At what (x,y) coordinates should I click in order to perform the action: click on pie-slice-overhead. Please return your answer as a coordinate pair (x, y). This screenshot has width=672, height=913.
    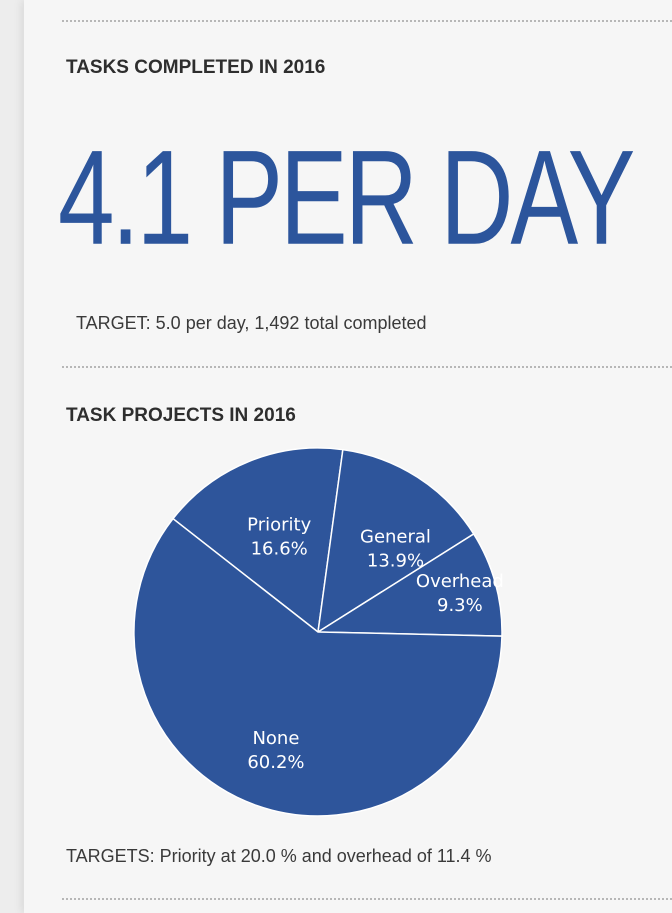
    Looking at the image, I should click on (409, 584).